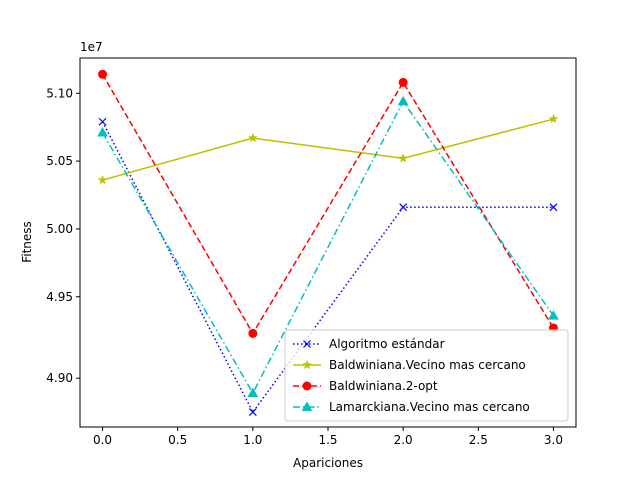 Image resolution: width=640 pixels, height=480 pixels. Describe the element at coordinates (387, 344) in the screenshot. I see `legend-label-1: Algoritmo estándar` at that location.